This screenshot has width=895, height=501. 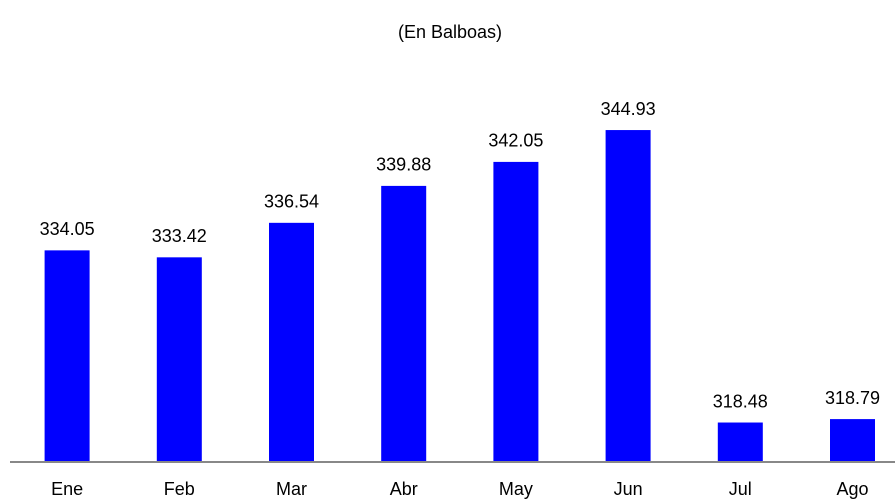 I want to click on data-label: 339.88, so click(x=403, y=165).